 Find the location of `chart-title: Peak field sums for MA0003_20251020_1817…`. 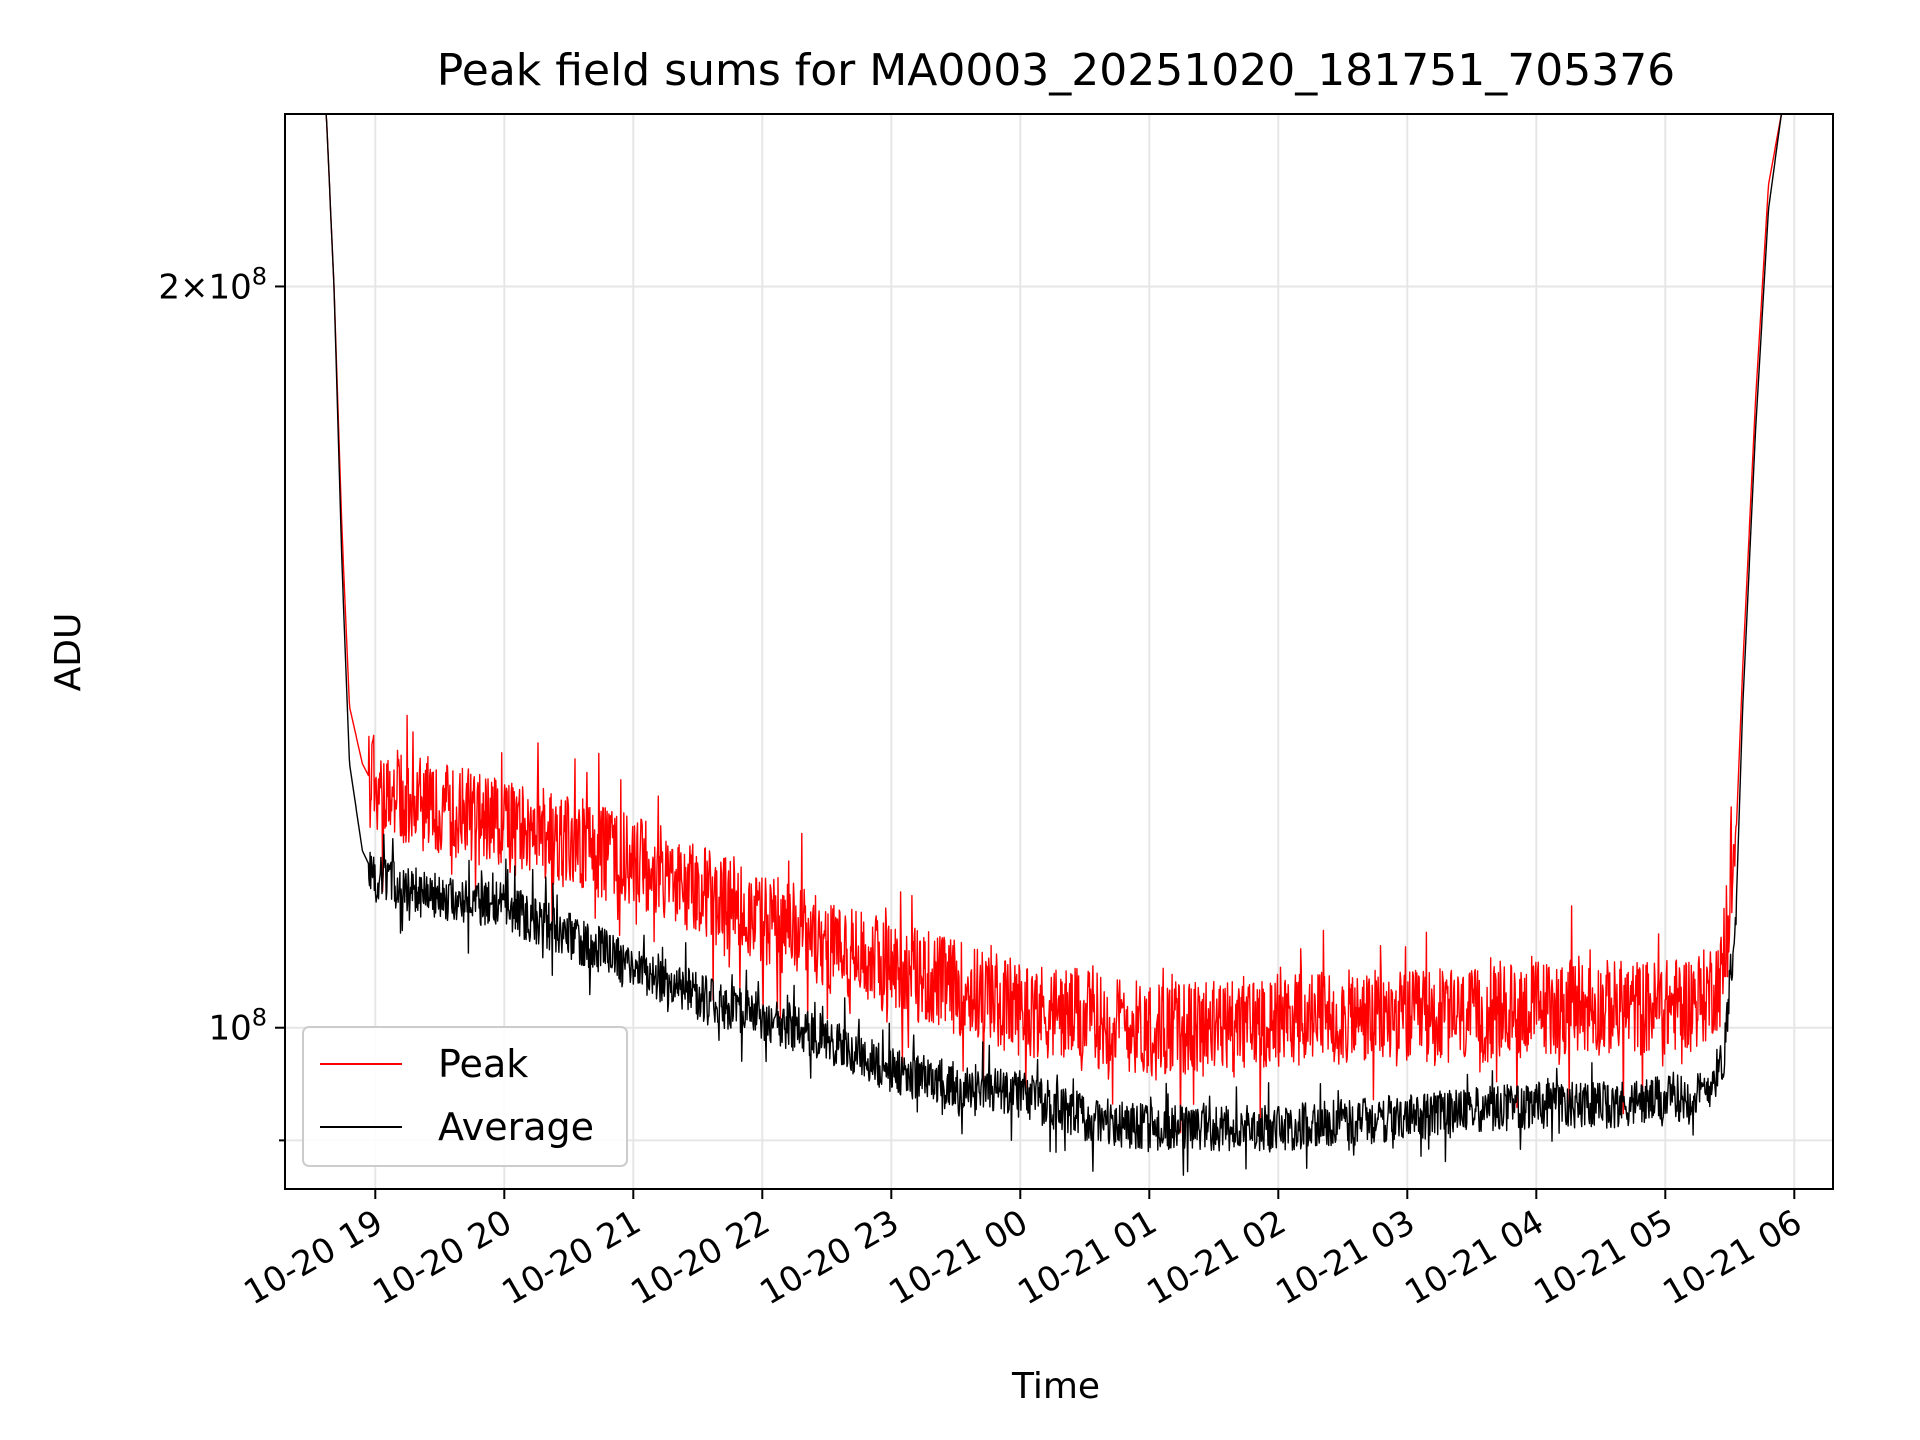

chart-title: Peak field sums for MA0003_20251020_1817… is located at coordinates (1056, 70).